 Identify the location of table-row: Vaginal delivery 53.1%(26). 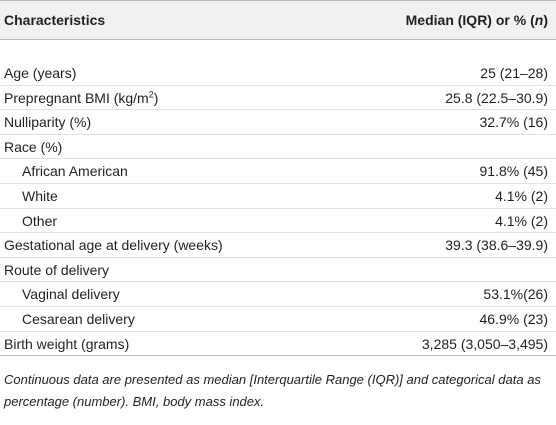
(278, 294).